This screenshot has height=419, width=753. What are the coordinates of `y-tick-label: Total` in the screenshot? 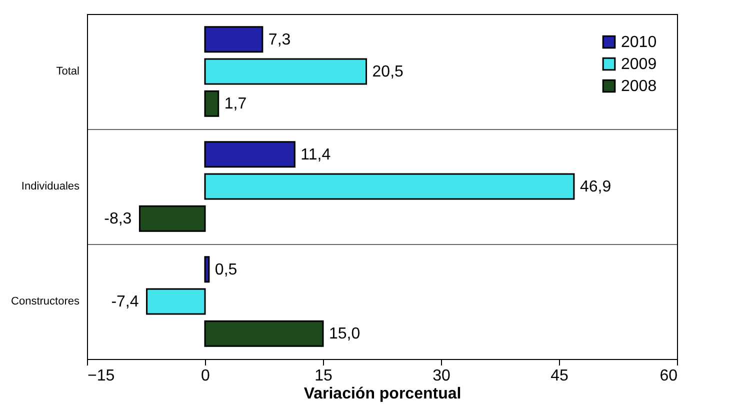 It's located at (68, 72).